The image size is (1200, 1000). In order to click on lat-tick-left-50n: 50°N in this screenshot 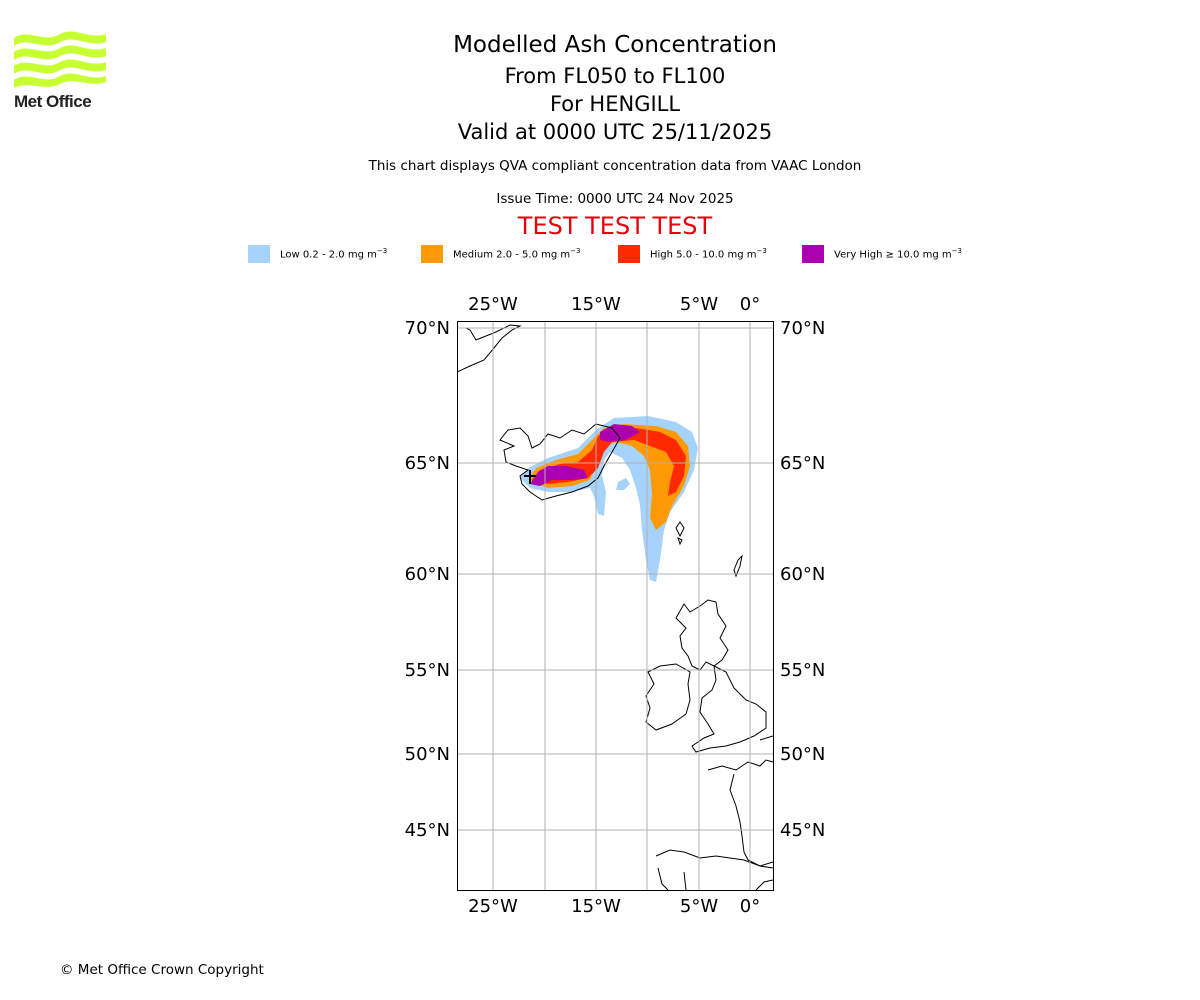, I will do `click(427, 754)`.